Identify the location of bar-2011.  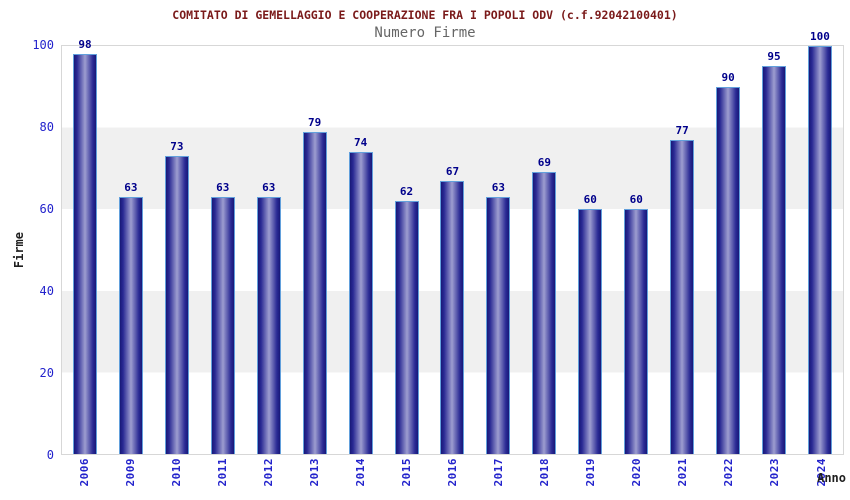
(222, 325).